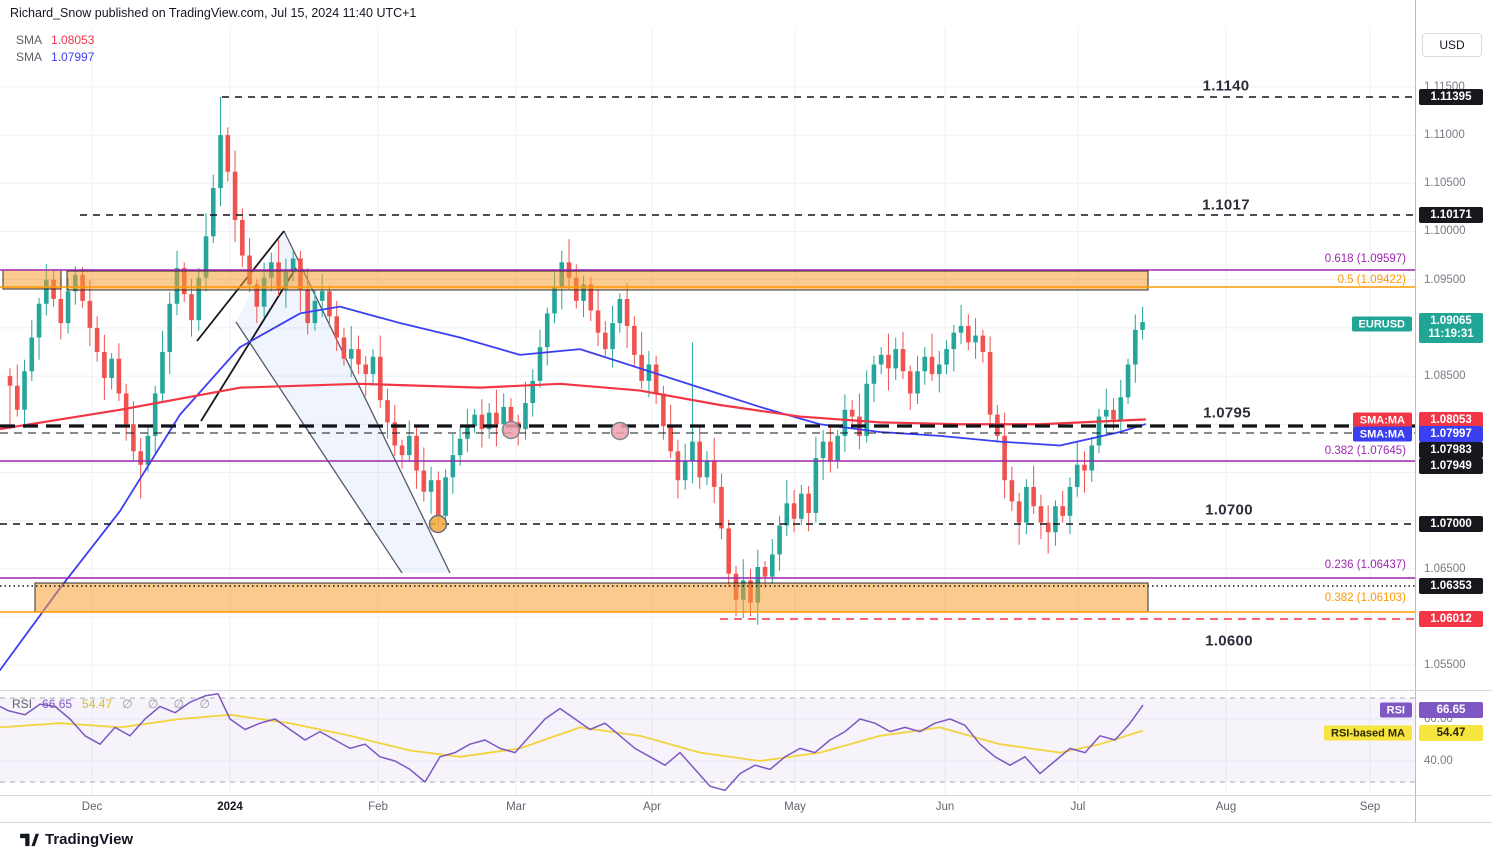 The image size is (1492, 857). What do you see at coordinates (945, 807) in the screenshot?
I see `month-label: Jun` at bounding box center [945, 807].